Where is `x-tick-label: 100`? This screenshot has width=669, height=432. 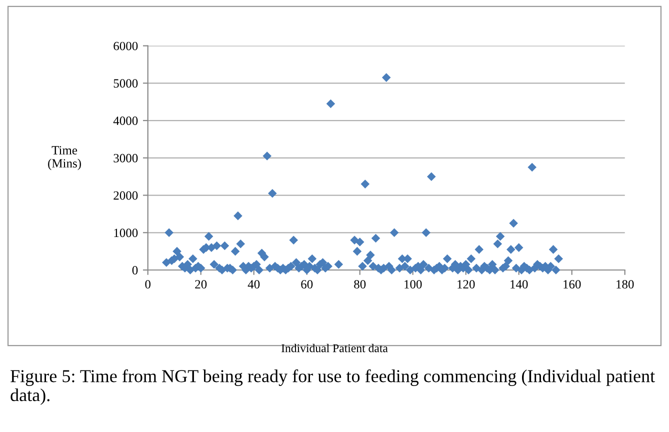 x-tick-label: 100 is located at coordinates (413, 284).